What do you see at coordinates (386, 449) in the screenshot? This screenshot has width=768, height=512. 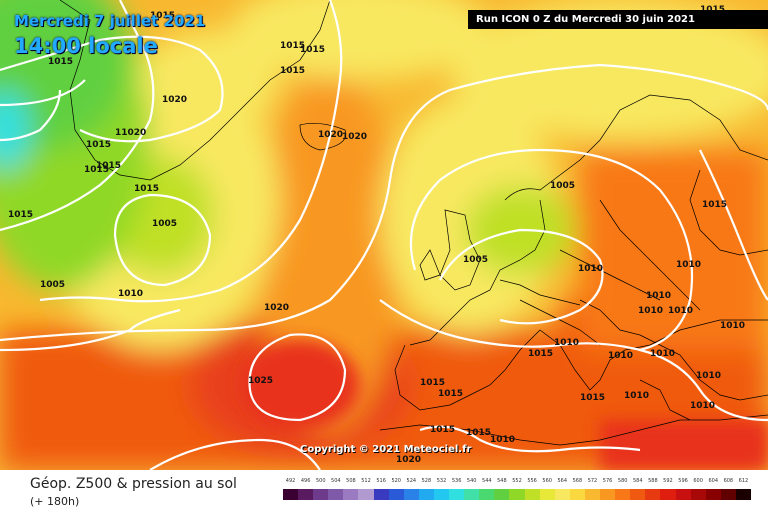 I see `copyright-notice: Copyright © 2021 Meteociel.fr` at bounding box center [386, 449].